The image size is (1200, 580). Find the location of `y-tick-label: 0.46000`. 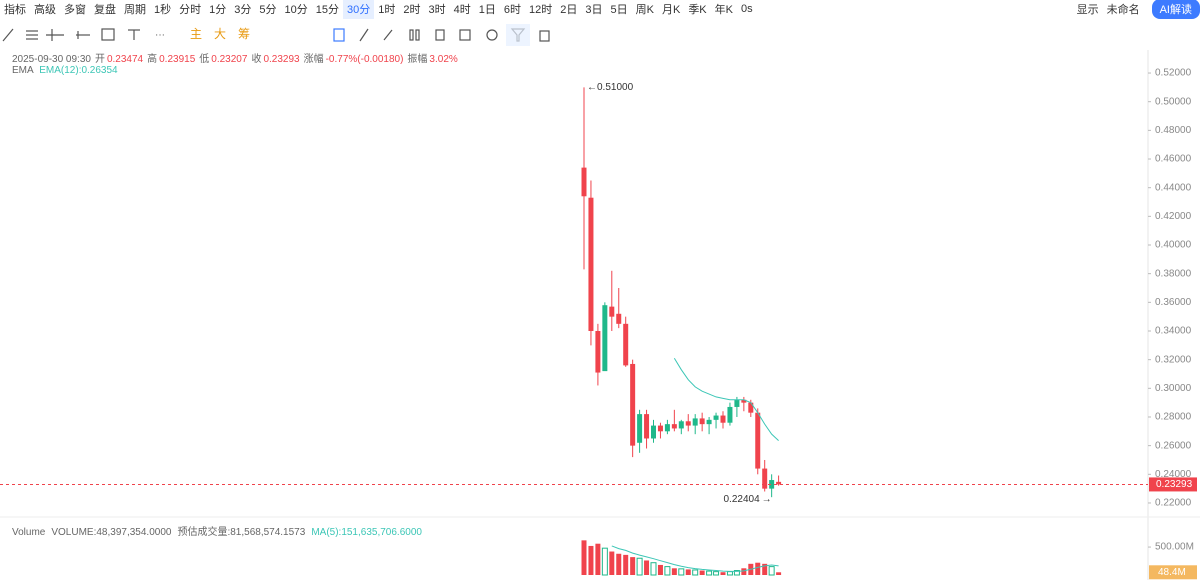

y-tick-label: 0.46000 is located at coordinates (1173, 159).